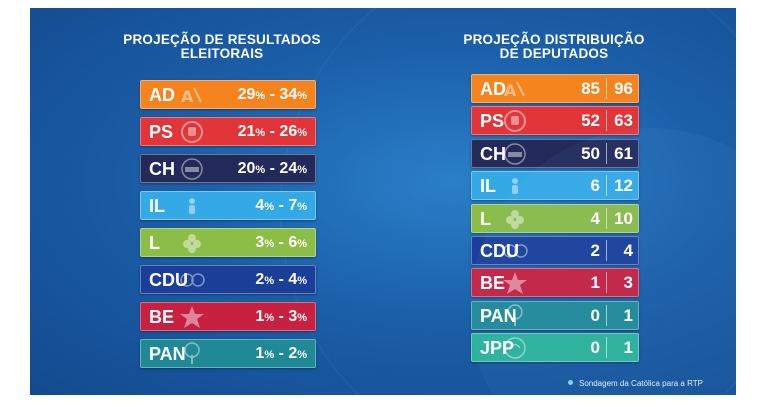 The width and height of the screenshot is (757, 405). Describe the element at coordinates (515, 316) in the screenshot. I see `pan-tree-icon` at that location.